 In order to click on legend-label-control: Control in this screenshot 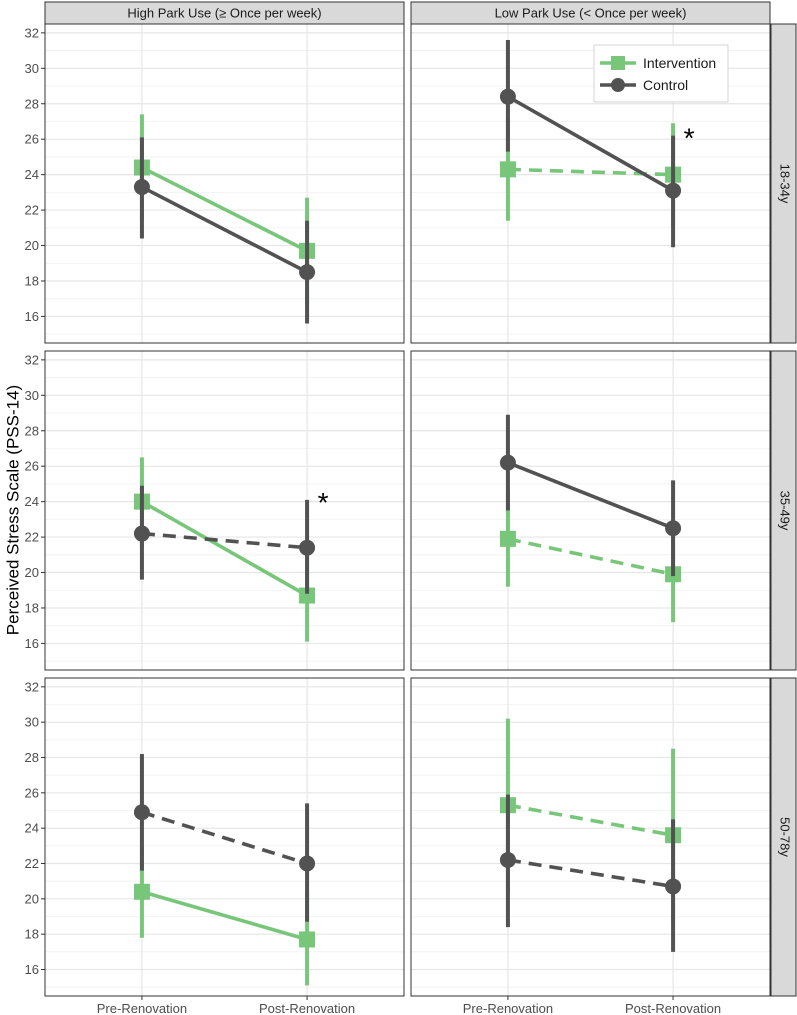, I will do `click(665, 85)`.